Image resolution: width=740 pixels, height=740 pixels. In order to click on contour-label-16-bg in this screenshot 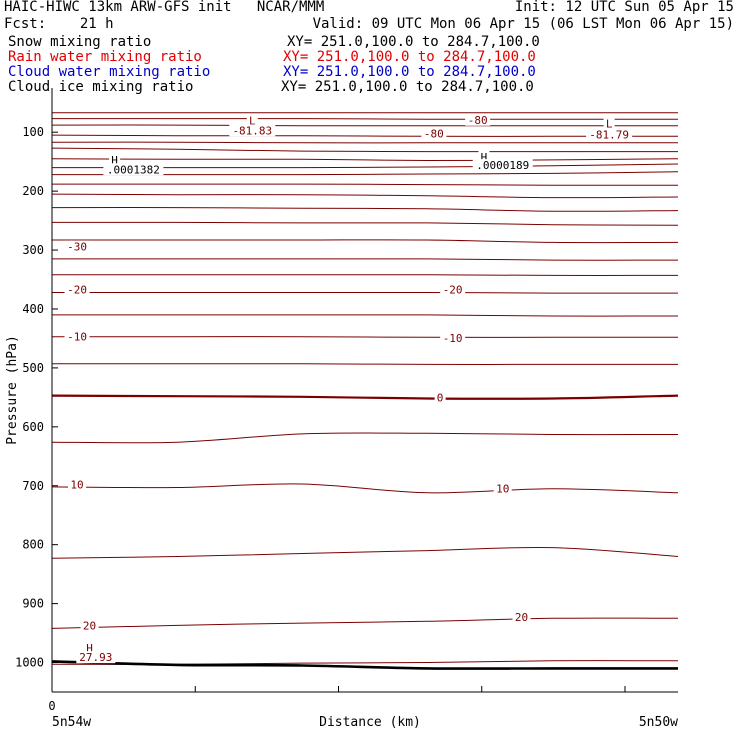, I will do `click(90, 647)`.